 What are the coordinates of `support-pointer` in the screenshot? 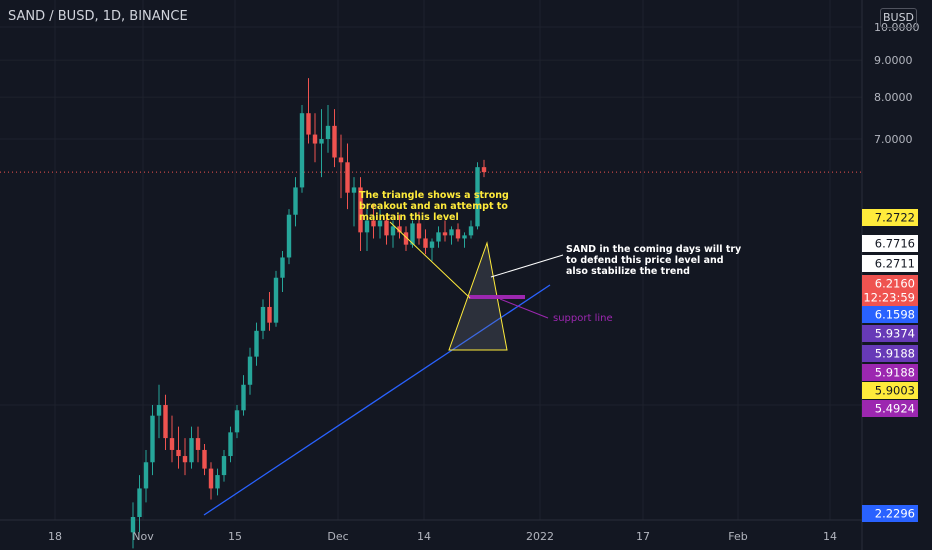 It's located at (524, 308).